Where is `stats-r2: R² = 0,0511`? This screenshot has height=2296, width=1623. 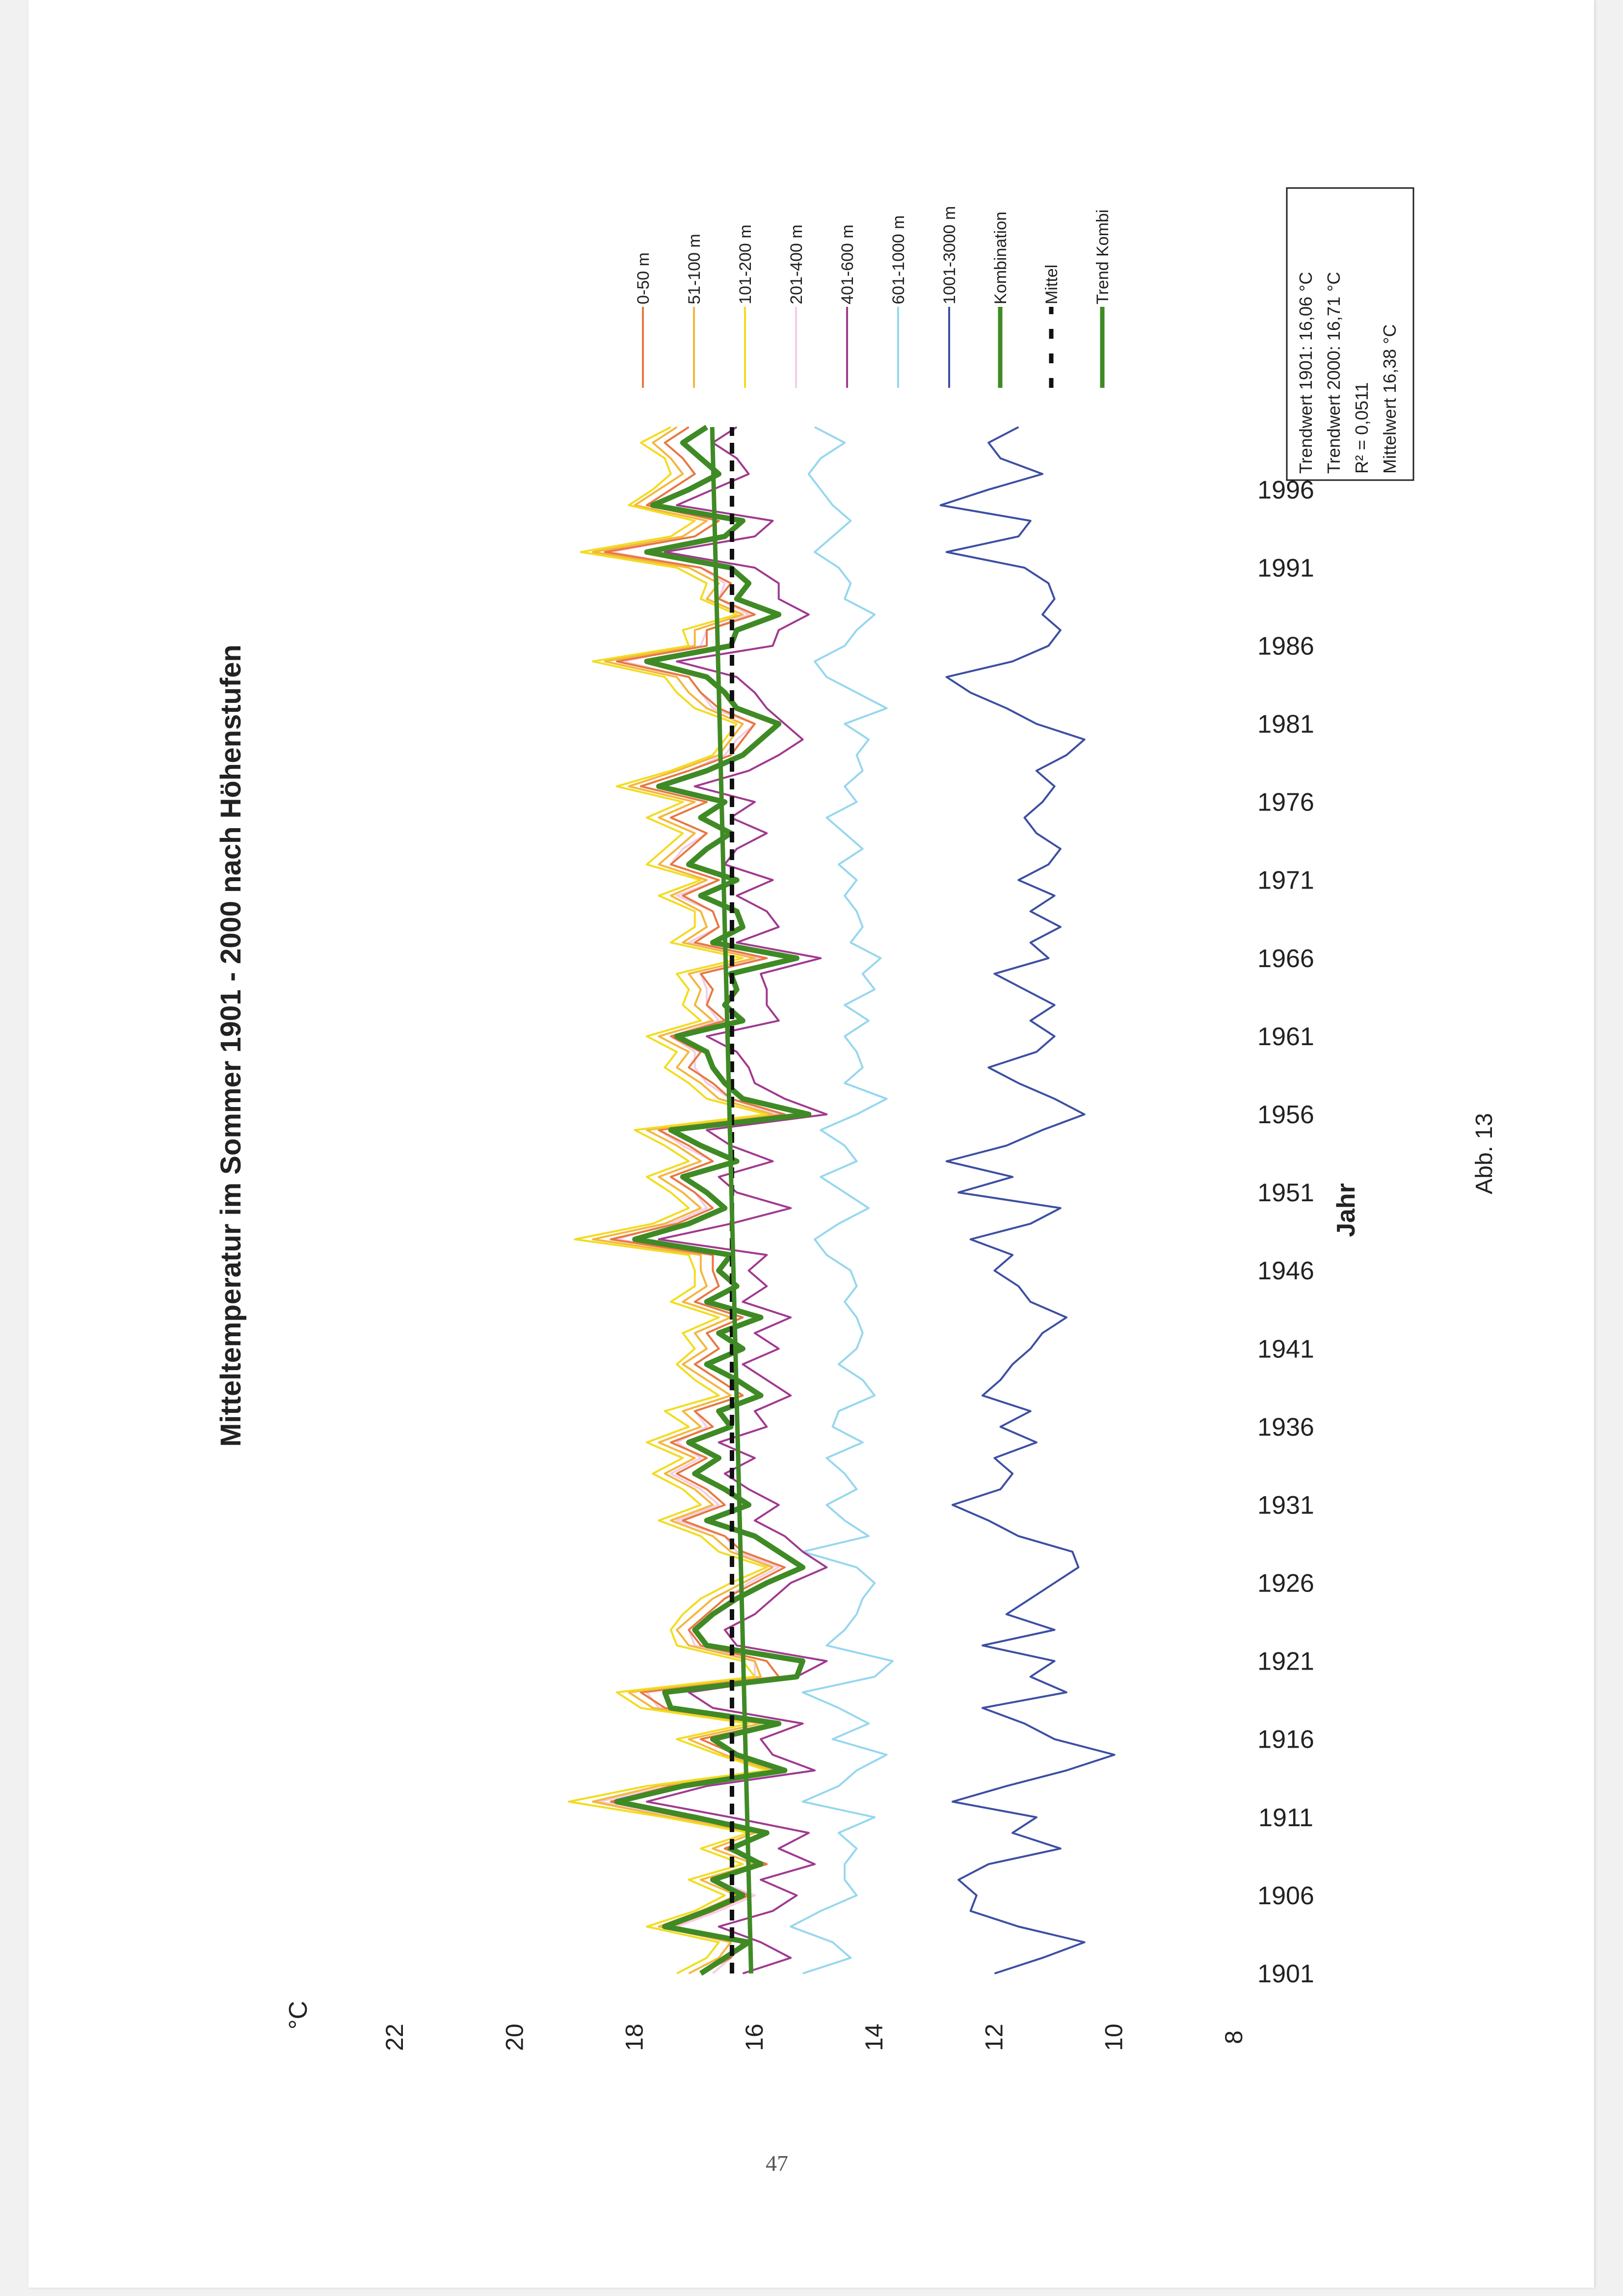 stats-r2: R² = 0,0511 is located at coordinates (1362, 428).